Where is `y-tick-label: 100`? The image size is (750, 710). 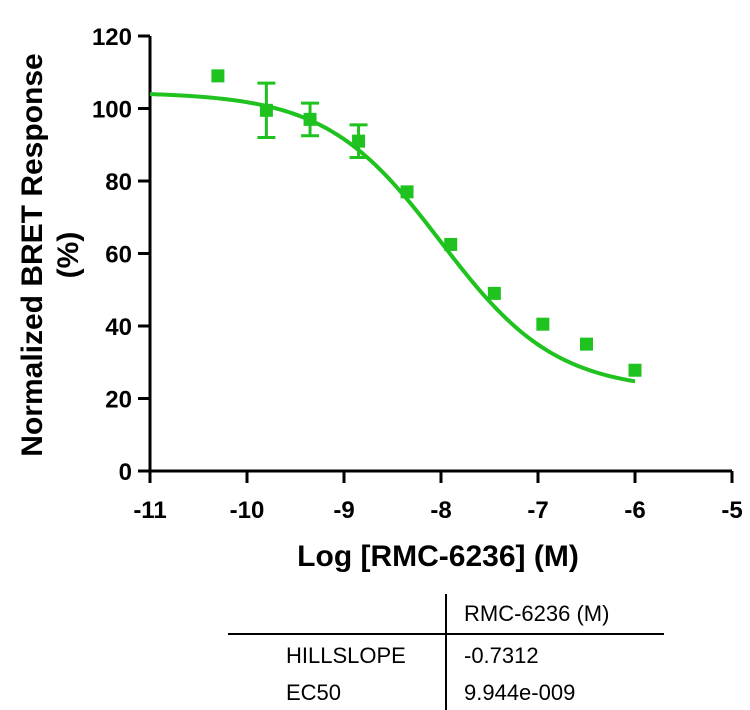
y-tick-label: 100 is located at coordinates (112, 110).